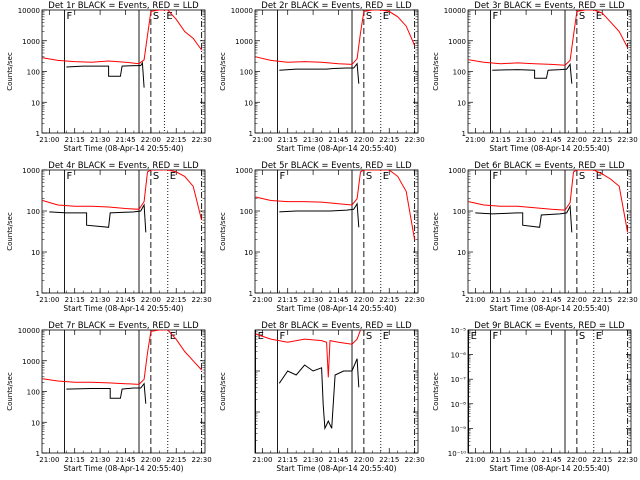 This screenshot has height=480, width=640. Describe the element at coordinates (336, 6) in the screenshot. I see `chart-title: Det 2r BLACK = Events, RED = LLD` at that location.